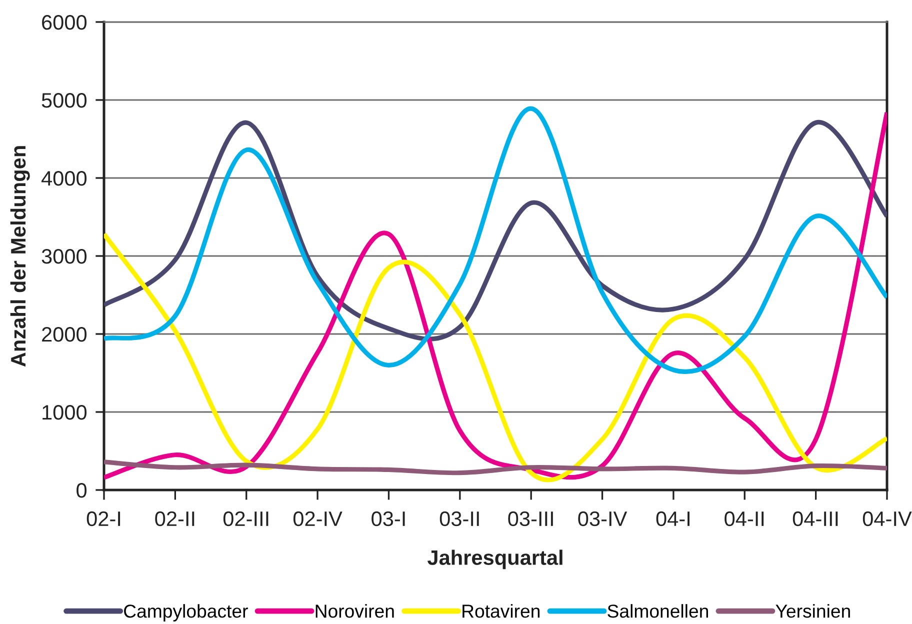 This screenshot has height=624, width=912. Describe the element at coordinates (459, 518) in the screenshot. I see `x-tick-label: 03-II` at that location.